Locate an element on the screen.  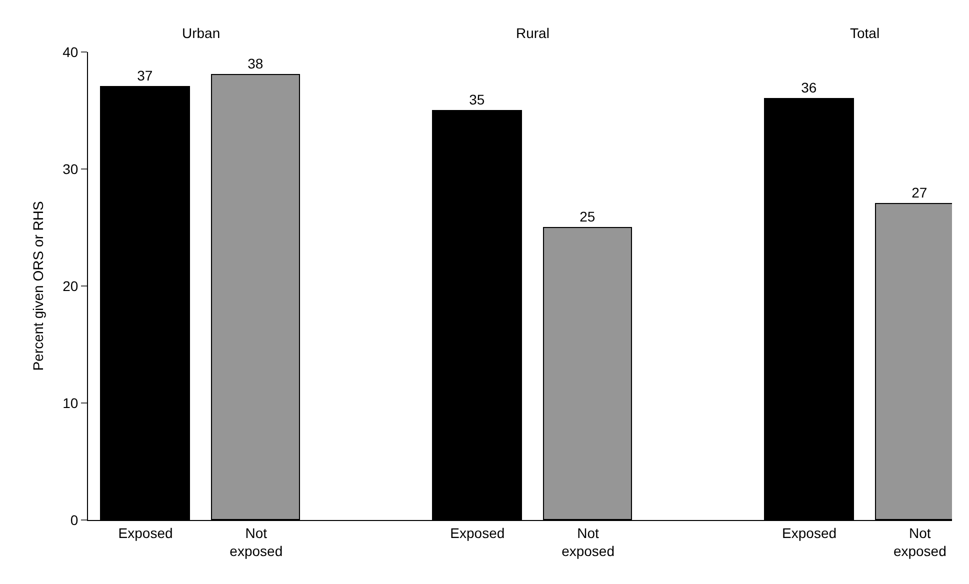
data-label: 38 is located at coordinates (256, 64).